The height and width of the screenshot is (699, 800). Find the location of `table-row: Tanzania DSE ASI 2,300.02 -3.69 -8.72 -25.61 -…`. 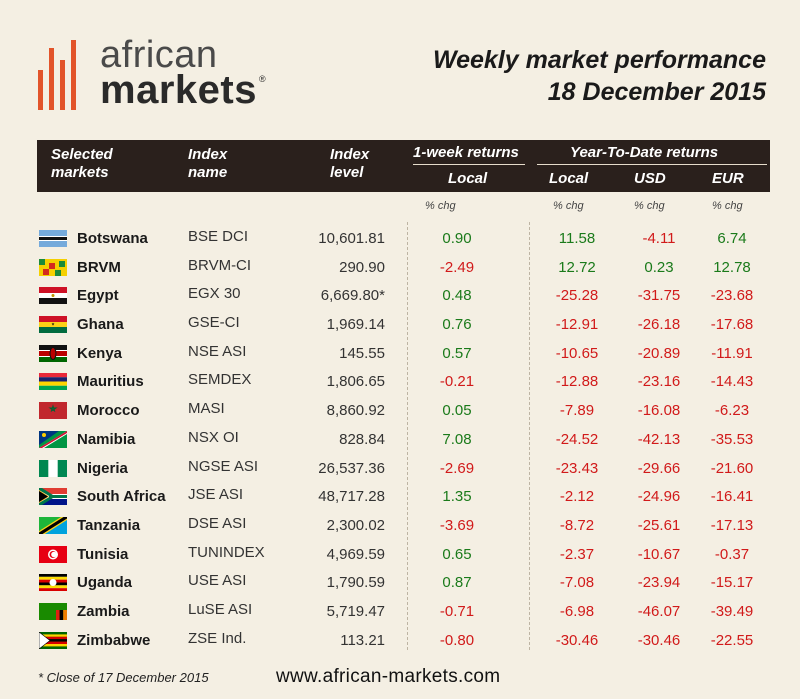

table-row: Tanzania DSE ASI 2,300.02 -3.69 -8.72 -25.61 -… is located at coordinates (403, 525).